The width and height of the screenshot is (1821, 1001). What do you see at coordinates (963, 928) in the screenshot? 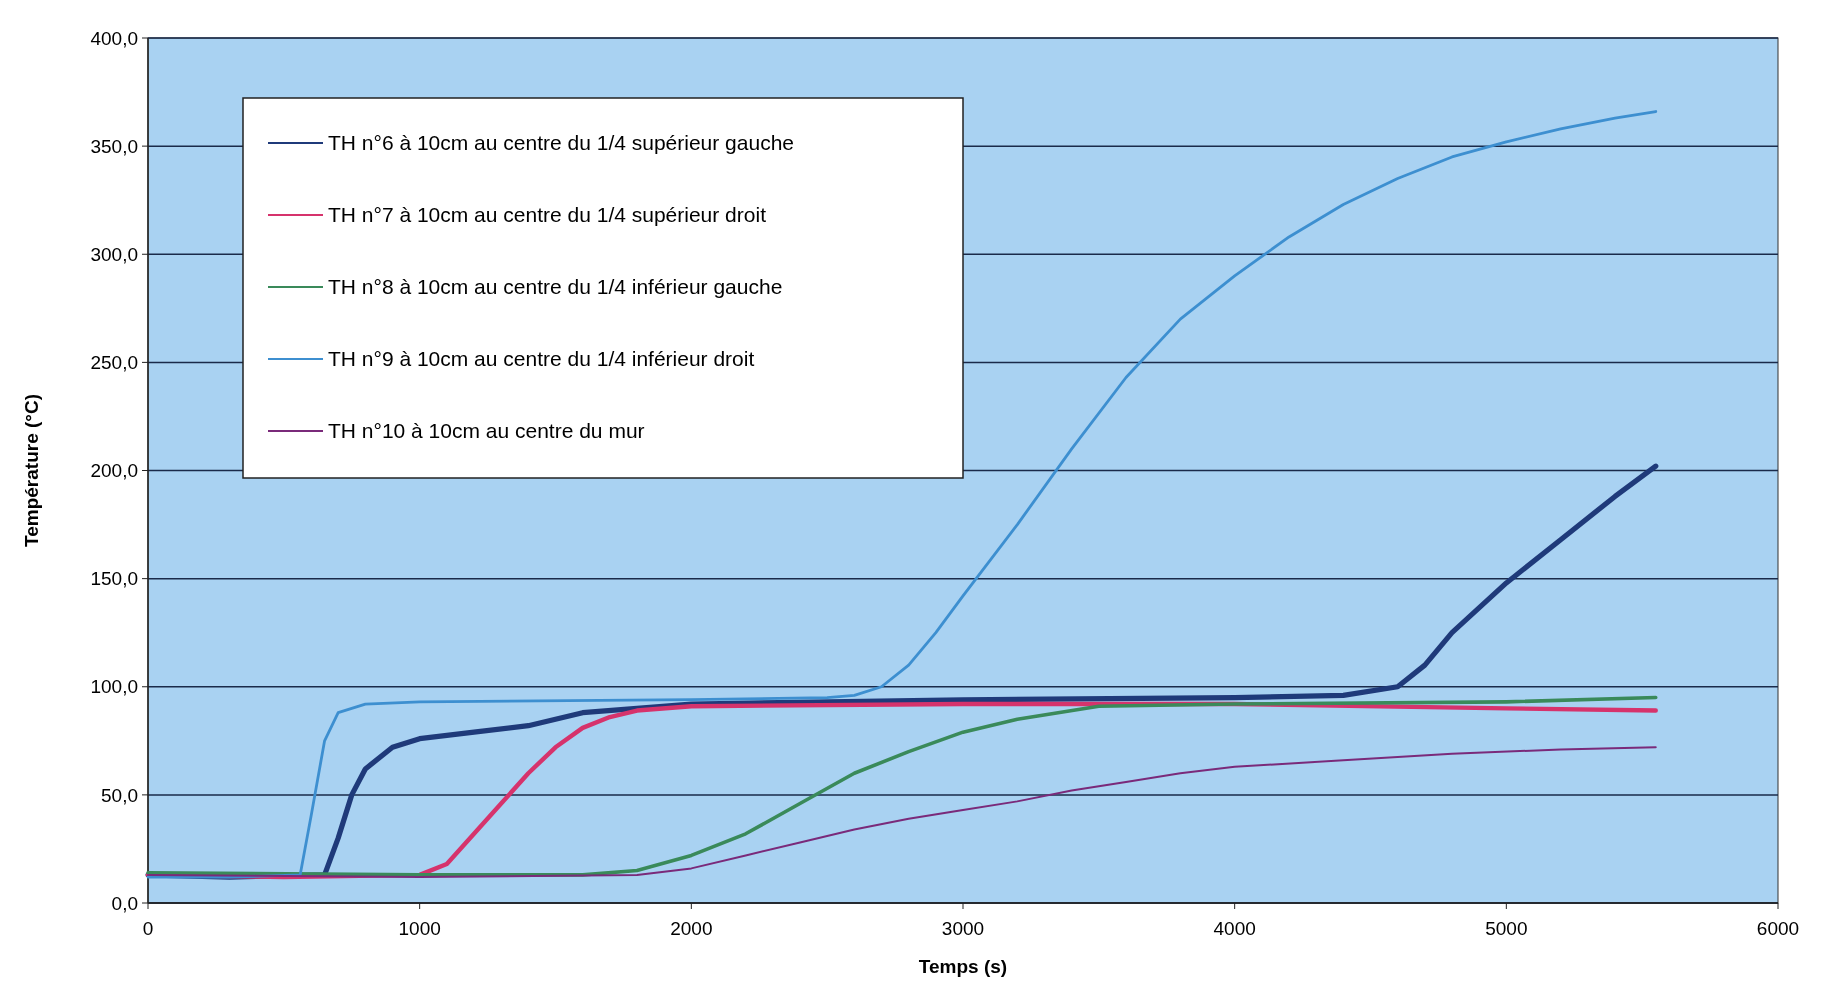
I see `x-tick-label: 3000` at bounding box center [963, 928].